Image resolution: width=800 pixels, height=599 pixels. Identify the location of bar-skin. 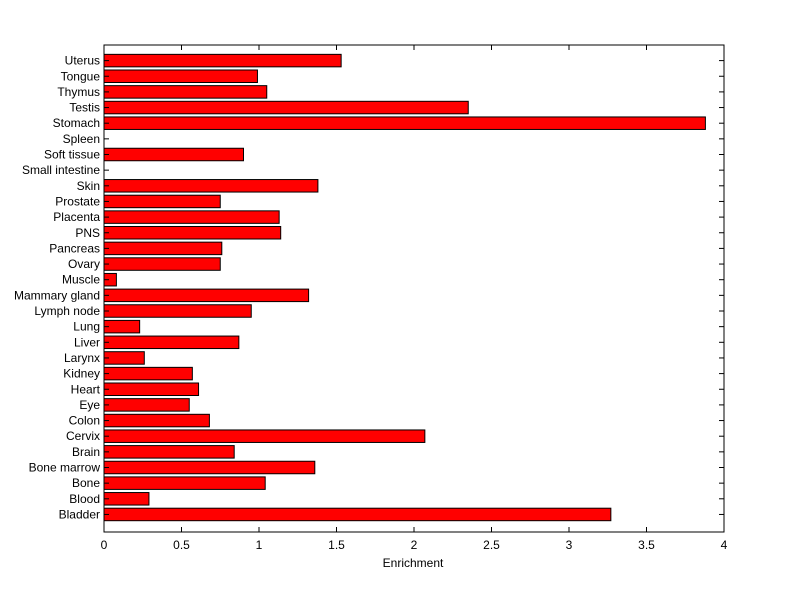
(211, 186).